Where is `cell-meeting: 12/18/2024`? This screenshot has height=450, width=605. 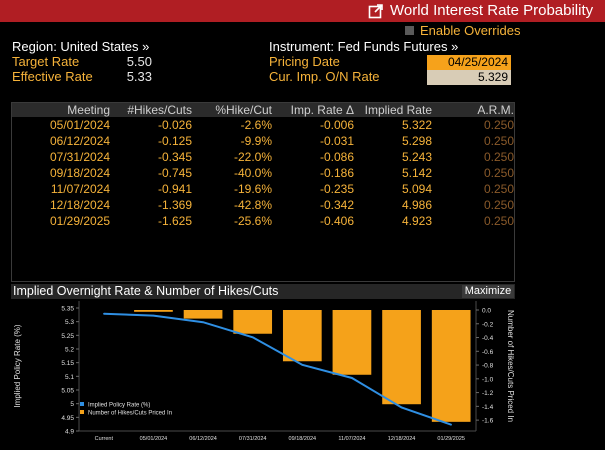
cell-meeting: 12/18/2024 is located at coordinates (80, 205).